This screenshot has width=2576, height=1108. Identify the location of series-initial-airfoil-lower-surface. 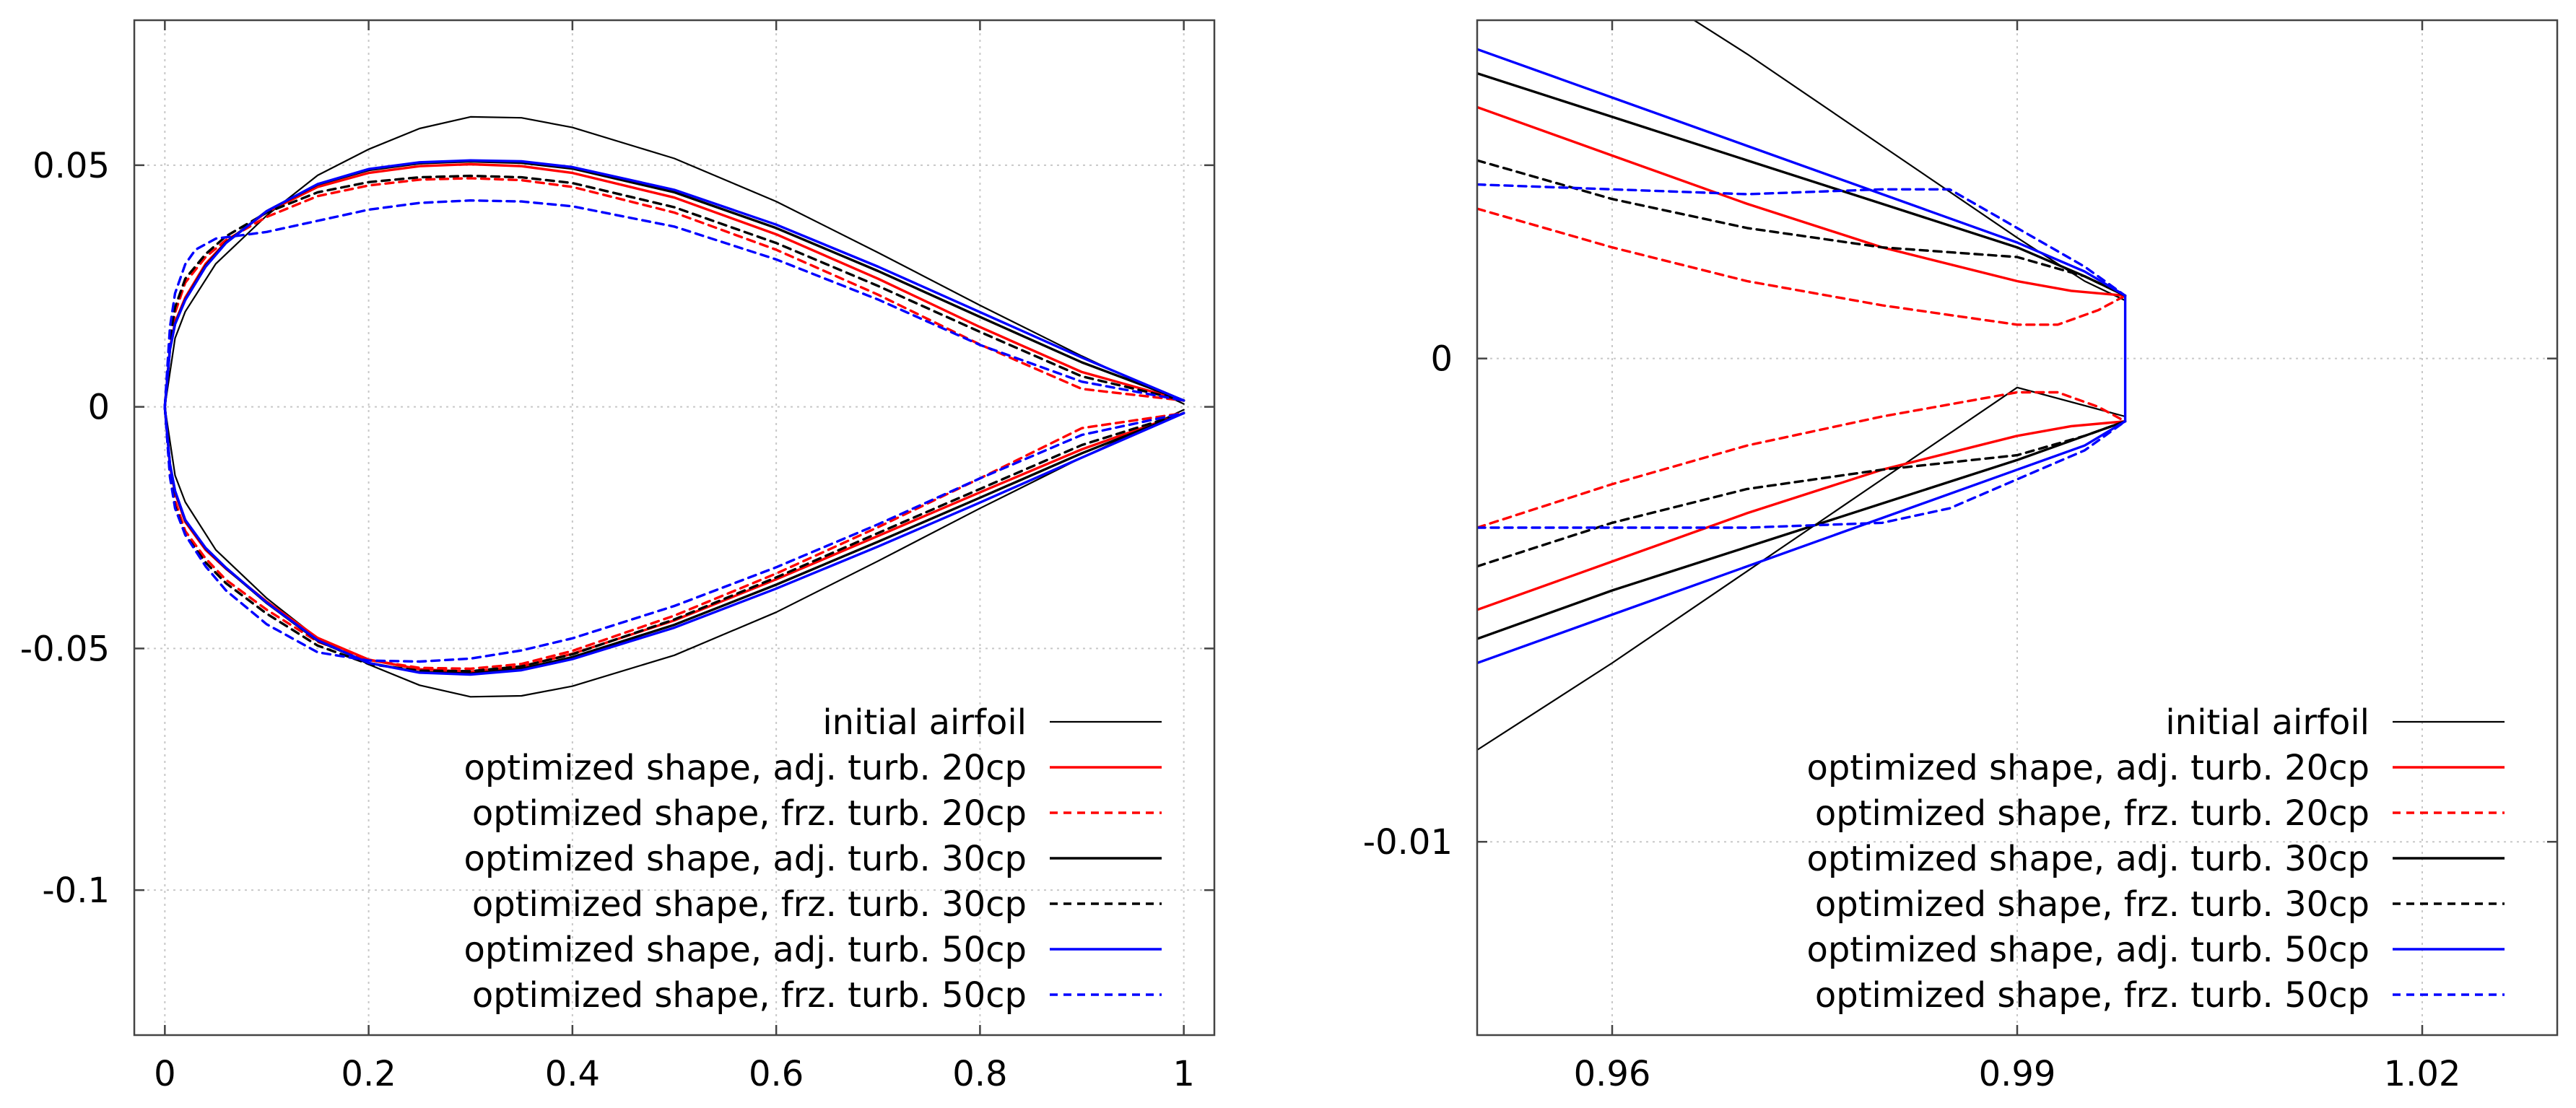
(674, 552).